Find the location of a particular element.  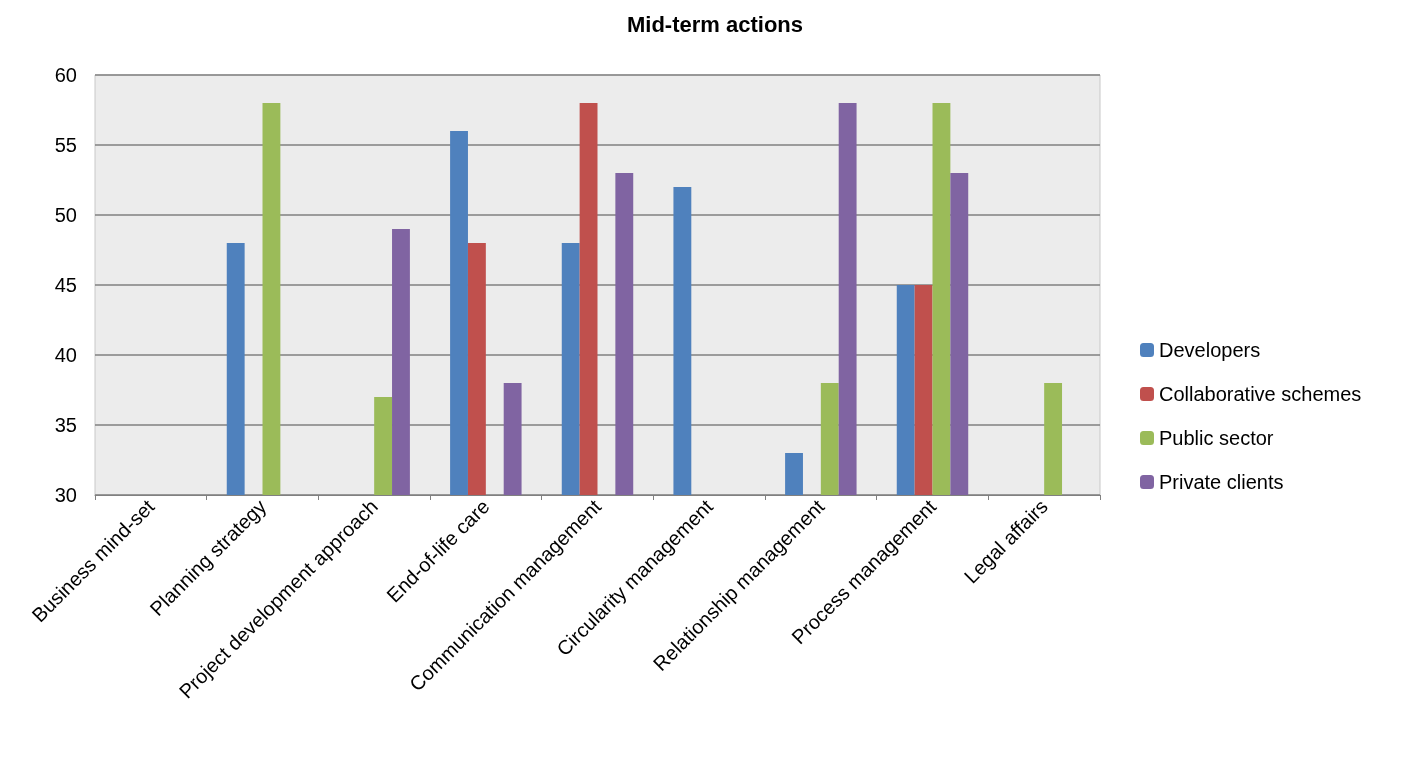

legend-label: Private clients is located at coordinates (1221, 482).